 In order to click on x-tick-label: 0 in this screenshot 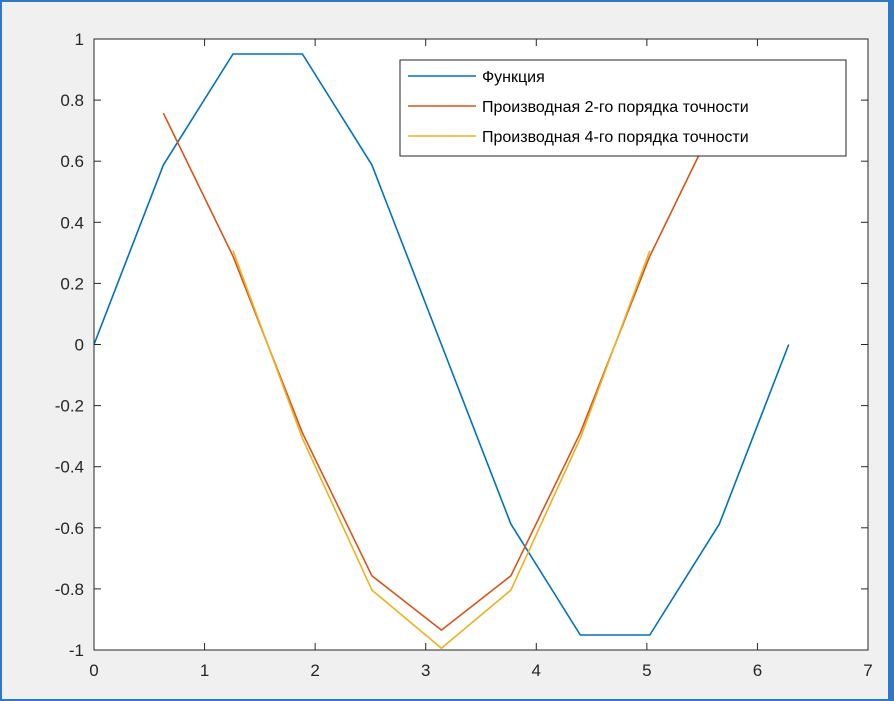, I will do `click(93, 670)`.